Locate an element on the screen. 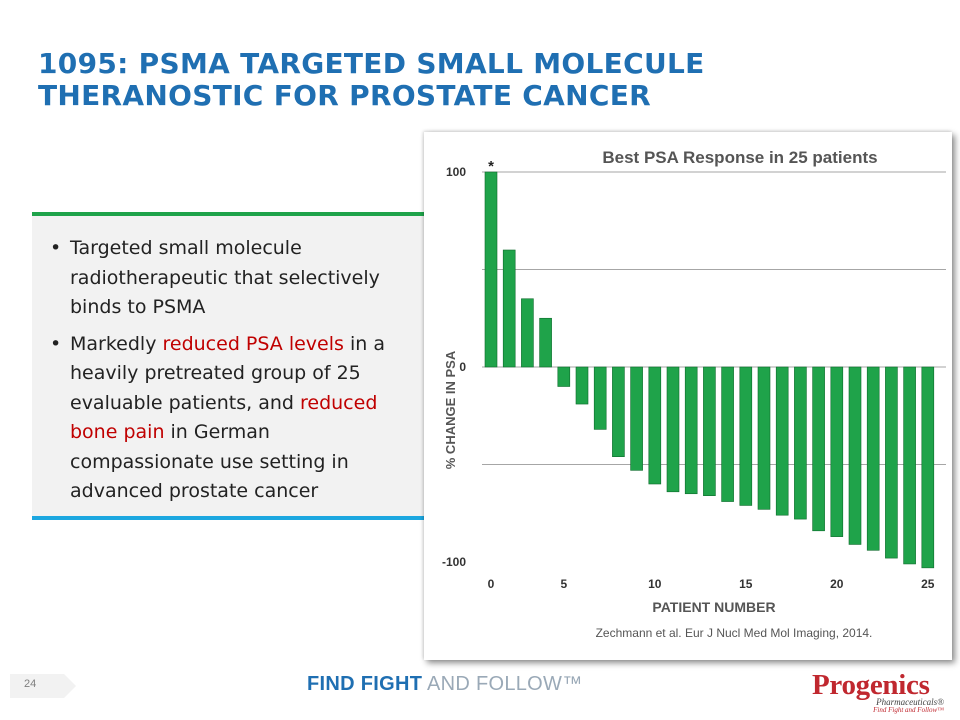 The width and height of the screenshot is (960, 720). x-tick-label: 20 is located at coordinates (837, 584).